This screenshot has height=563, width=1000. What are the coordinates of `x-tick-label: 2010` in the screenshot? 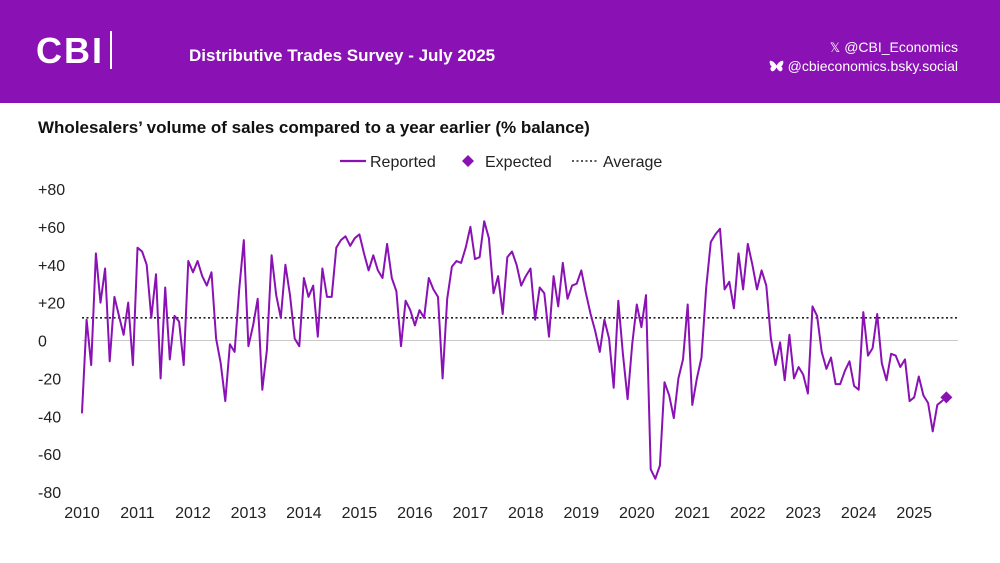 It's located at (82, 513).